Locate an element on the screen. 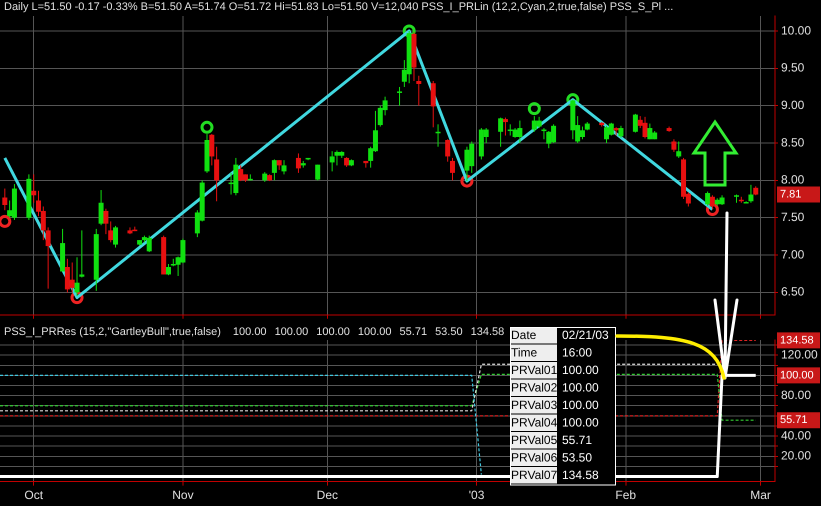  text: 53.50 is located at coordinates (449, 332).